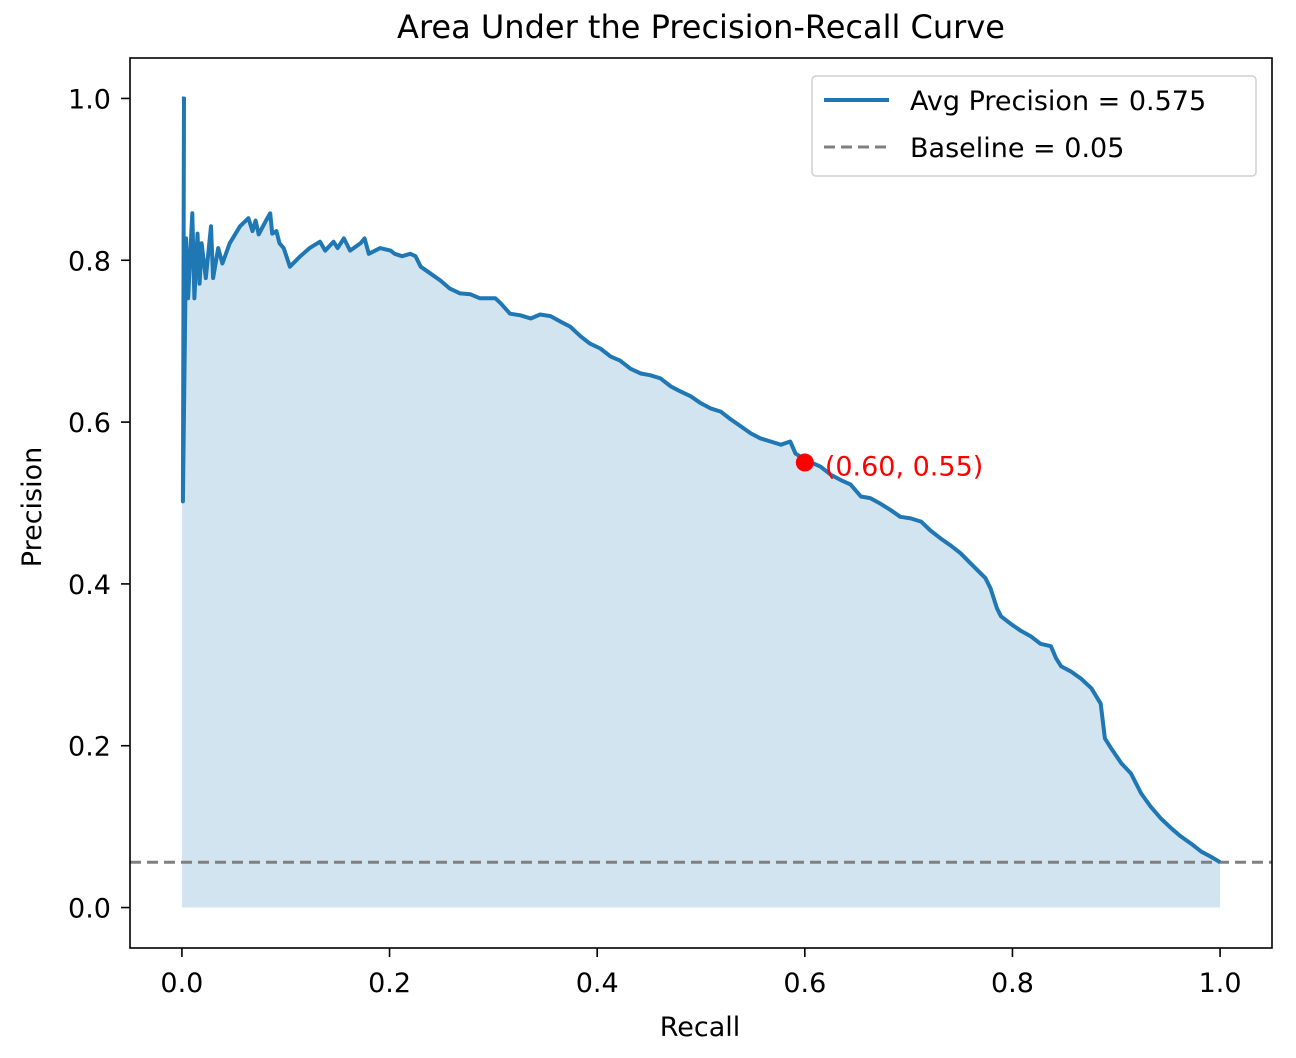 The height and width of the screenshot is (1058, 1296). What do you see at coordinates (700, 1027) in the screenshot?
I see `x-axis-label: Recall` at bounding box center [700, 1027].